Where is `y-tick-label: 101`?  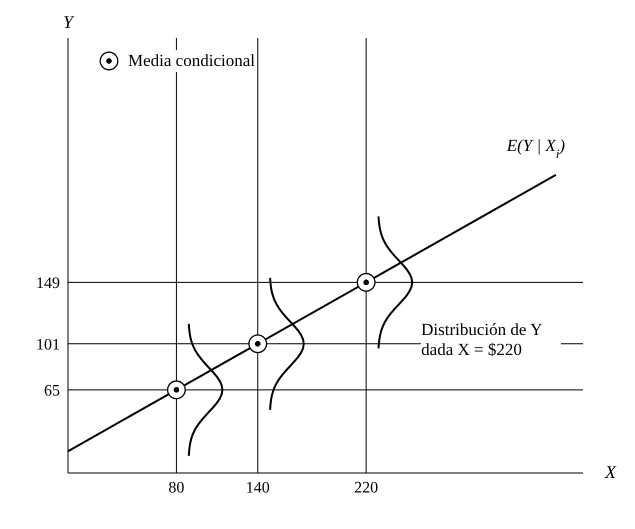 y-tick-label: 101 is located at coordinates (48, 345).